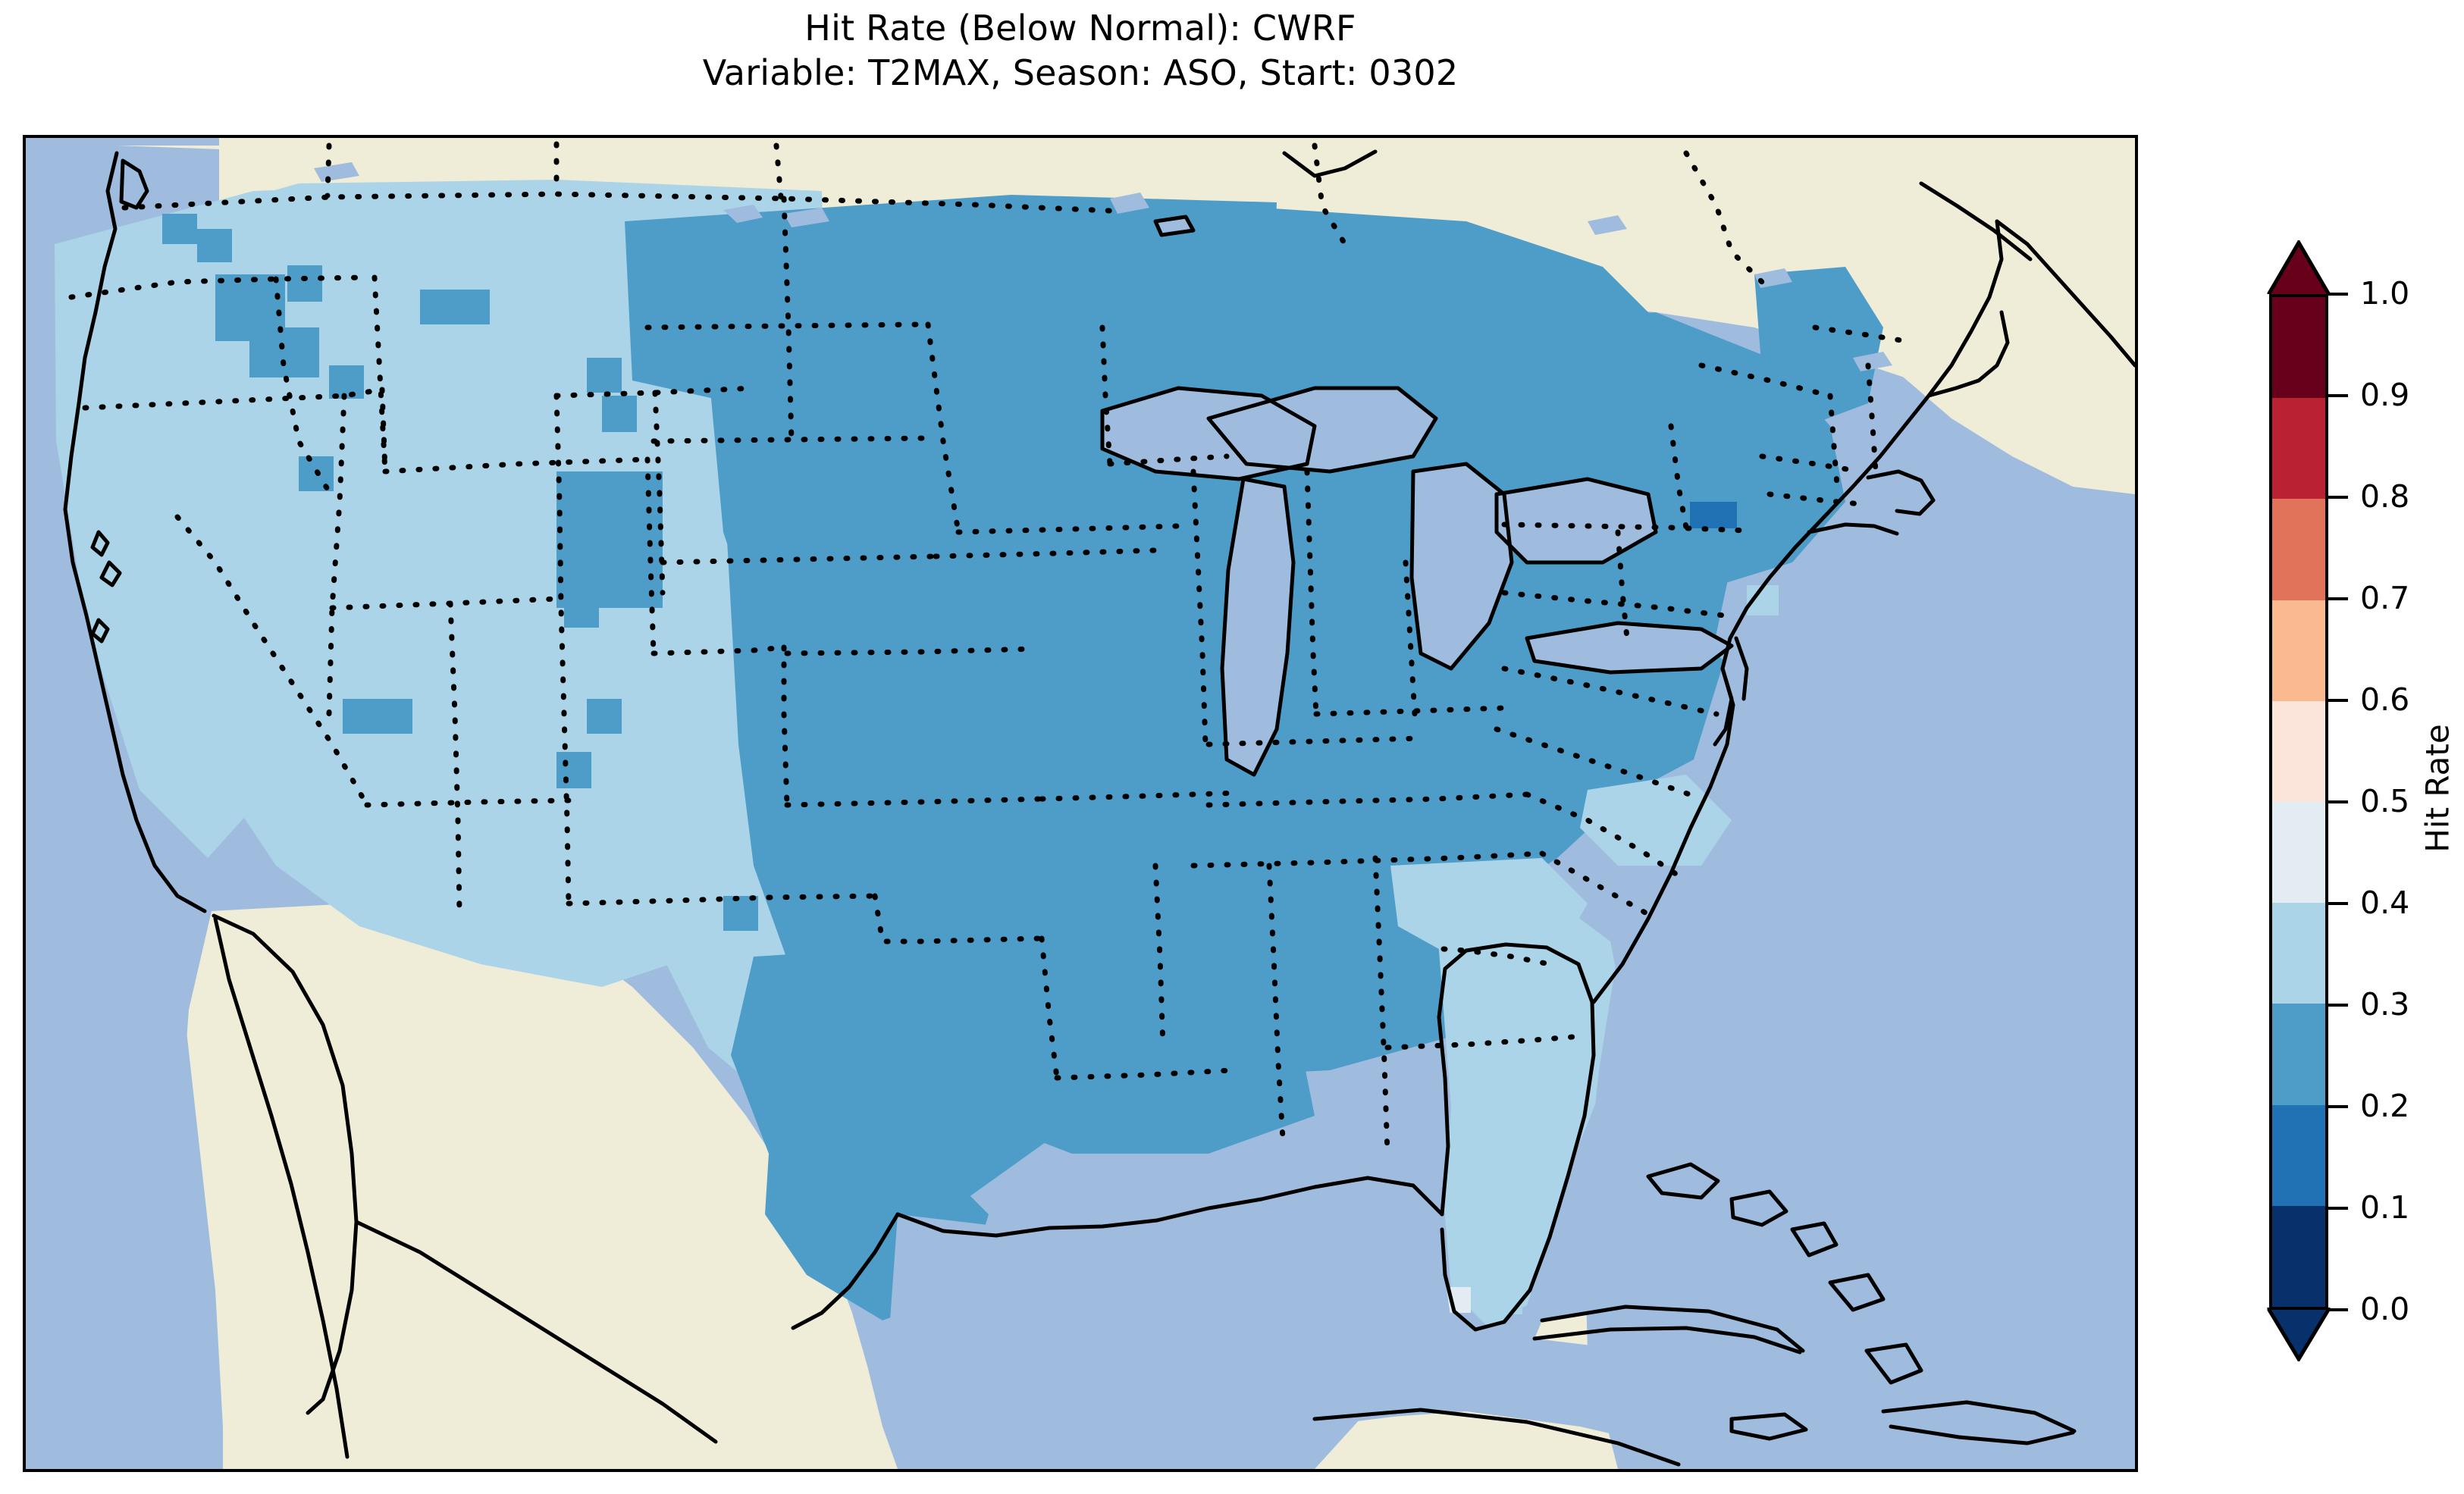 This screenshot has width=2464, height=1494. I want to click on tick-label: 0.8, so click(2385, 496).